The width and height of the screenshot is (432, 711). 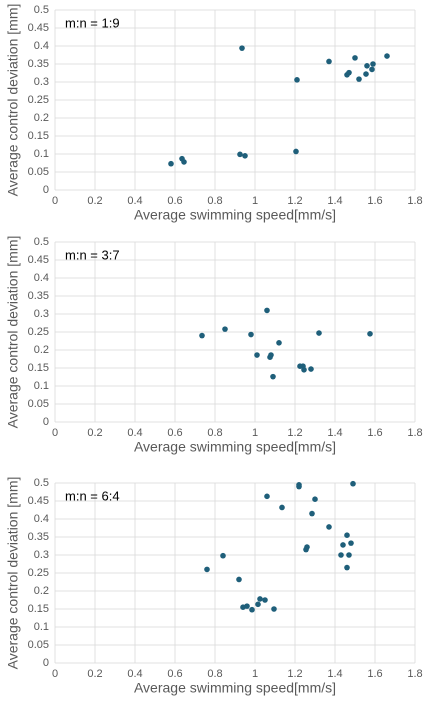 What do you see at coordinates (92, 495) in the screenshot?
I see `annotation: m:n = 6:4` at bounding box center [92, 495].